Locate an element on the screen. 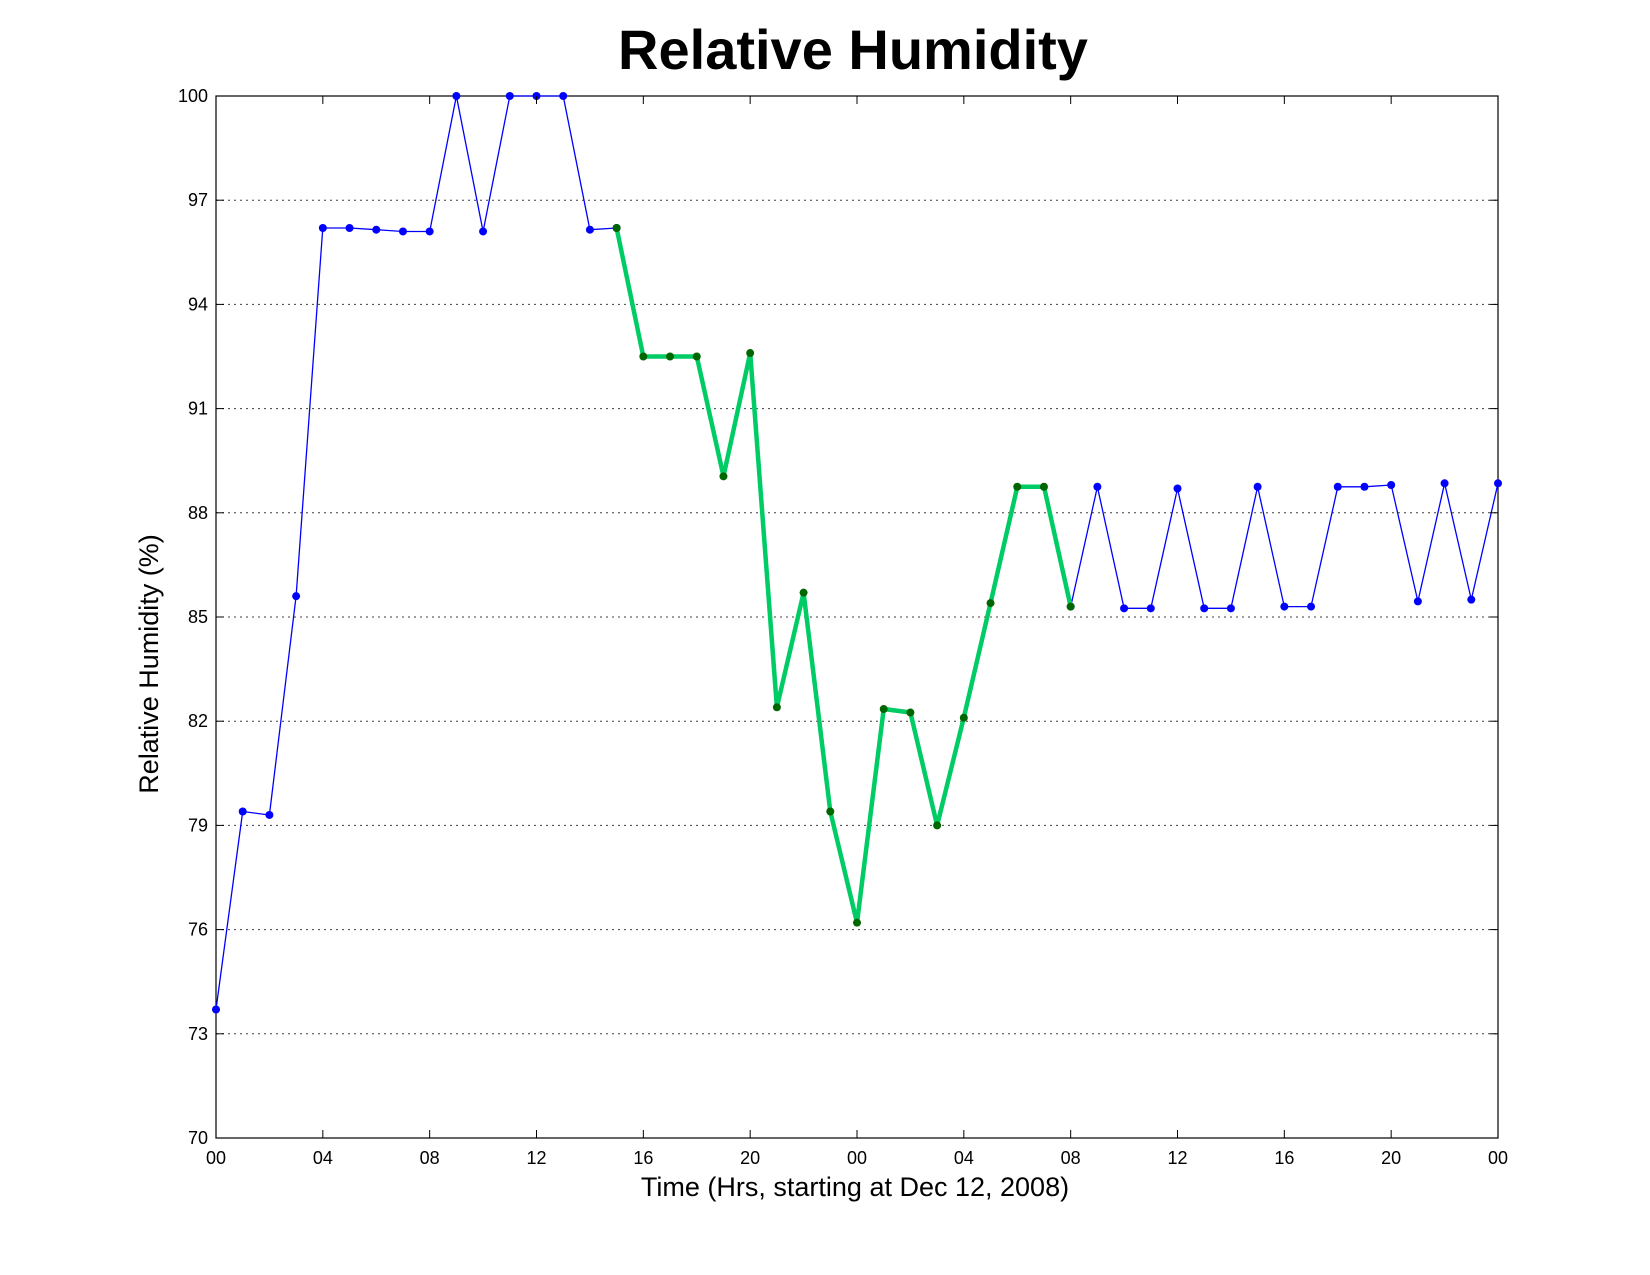 Image resolution: width=1650 pixels, height=1275 pixels. y-tick-label: 79 is located at coordinates (198, 825).